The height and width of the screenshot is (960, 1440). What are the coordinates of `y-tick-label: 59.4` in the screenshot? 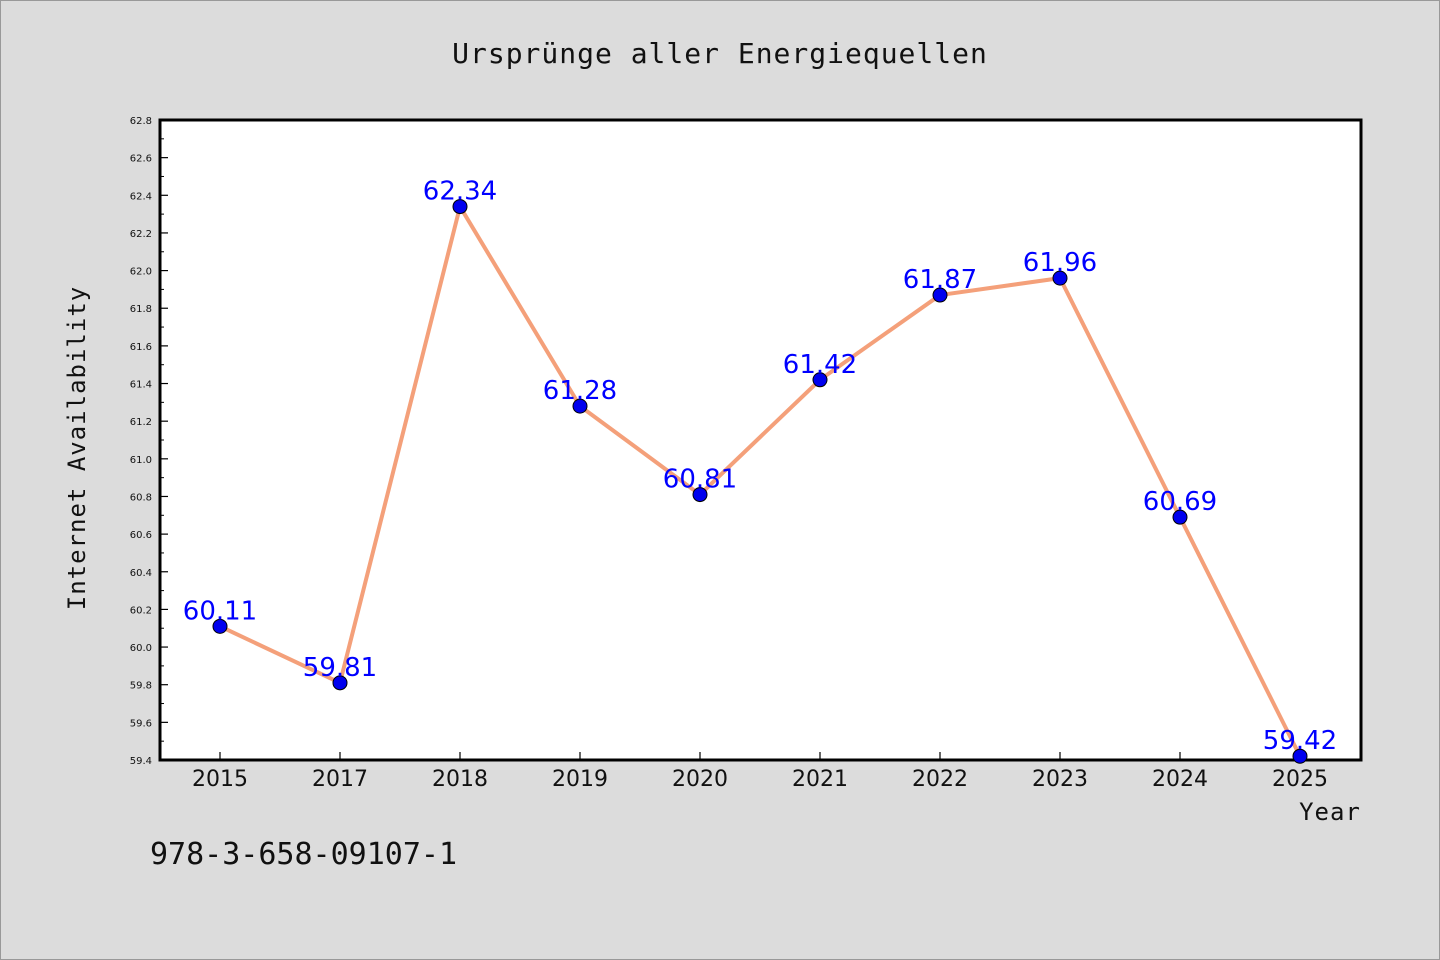 It's located at (141, 761).